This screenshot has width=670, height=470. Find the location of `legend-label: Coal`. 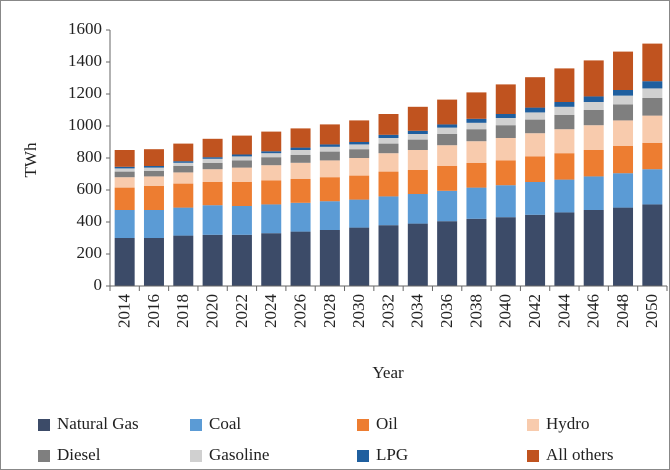

legend-label: Coal is located at coordinates (225, 423).